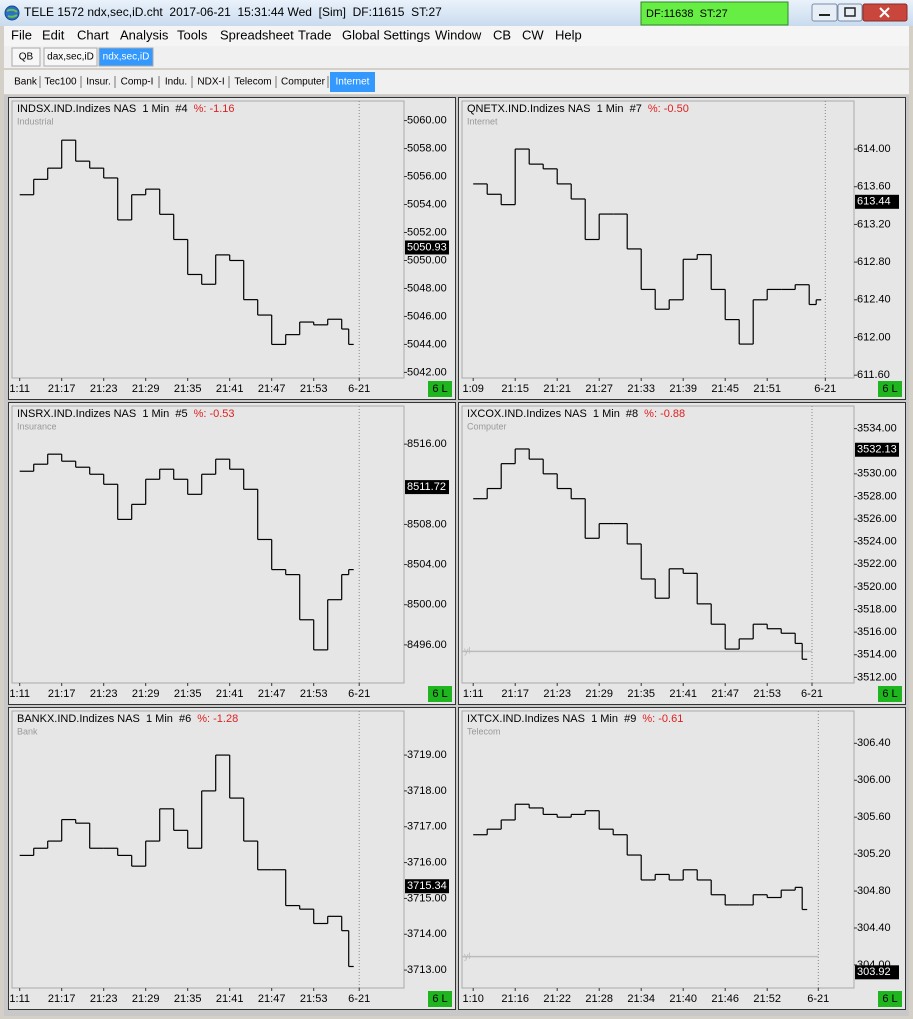 The height and width of the screenshot is (1019, 913). Describe the element at coordinates (874, 202) in the screenshot. I see `last-price-label: 613.44` at that location.